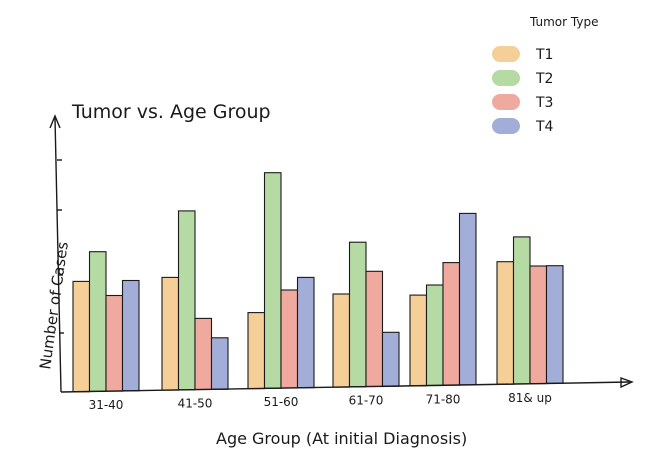 This screenshot has width=670, height=461. Describe the element at coordinates (563, 22) in the screenshot. I see `legend-title: Tumor Type` at that location.